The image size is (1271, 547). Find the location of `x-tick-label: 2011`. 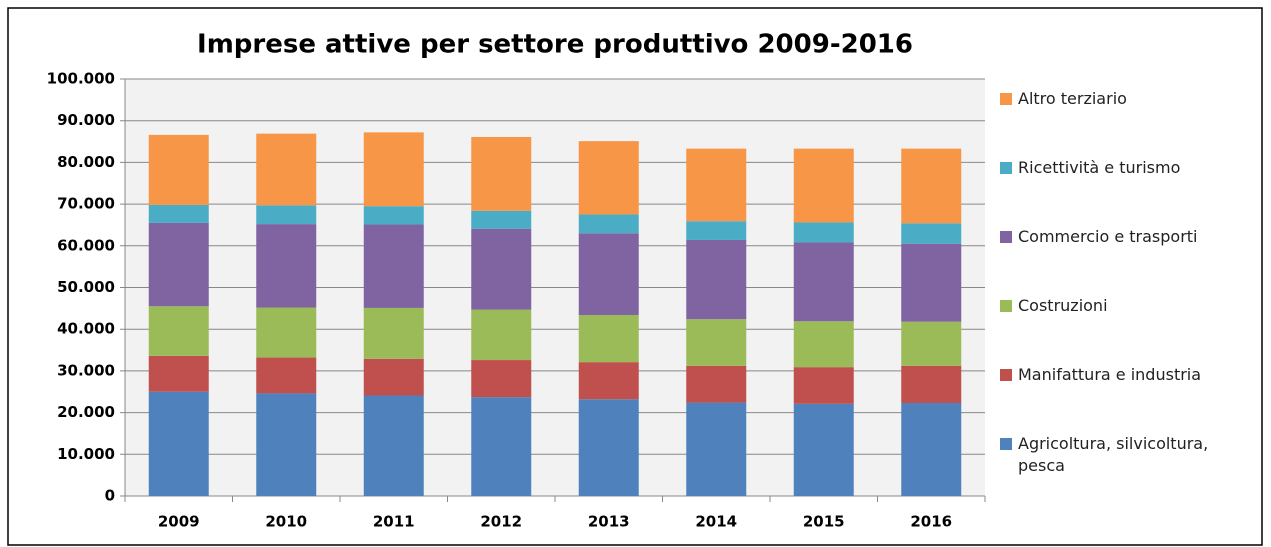

x-tick-label: 2011 is located at coordinates (394, 522).